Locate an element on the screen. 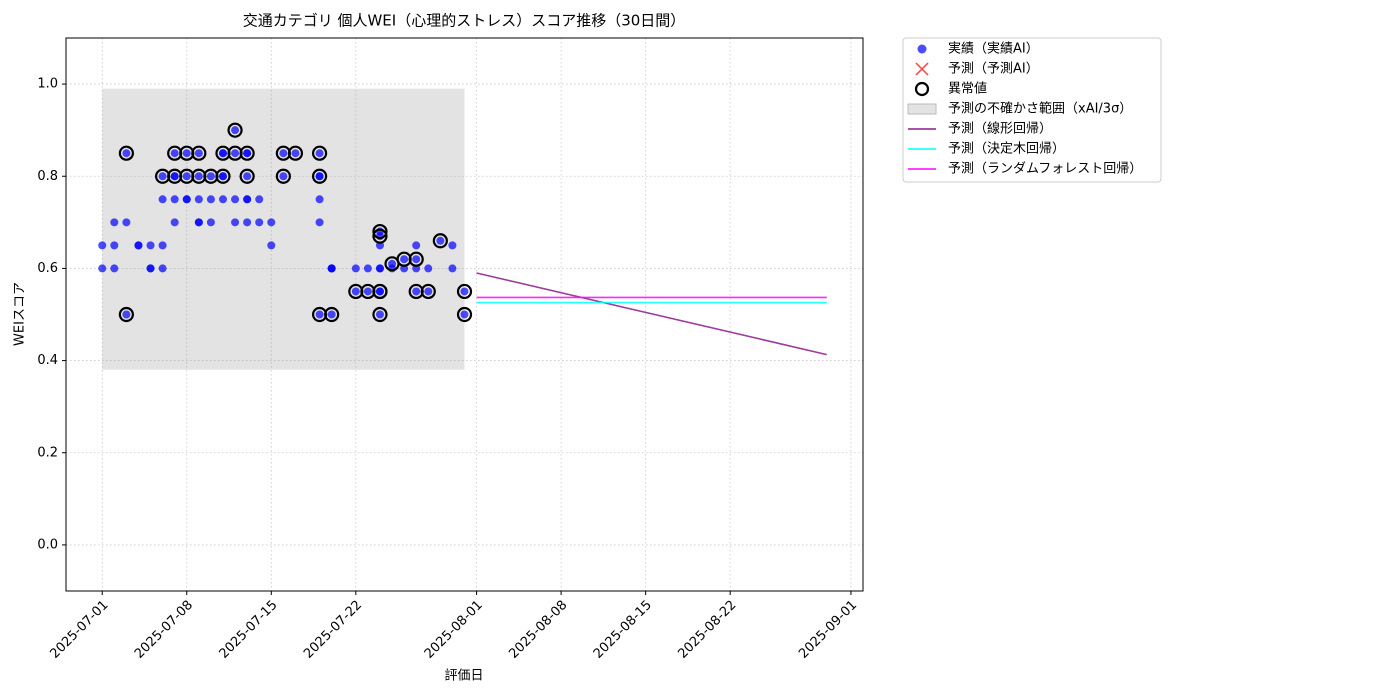 The height and width of the screenshot is (700, 1400). x-tick-label: 2025-08-08 is located at coordinates (538, 630).